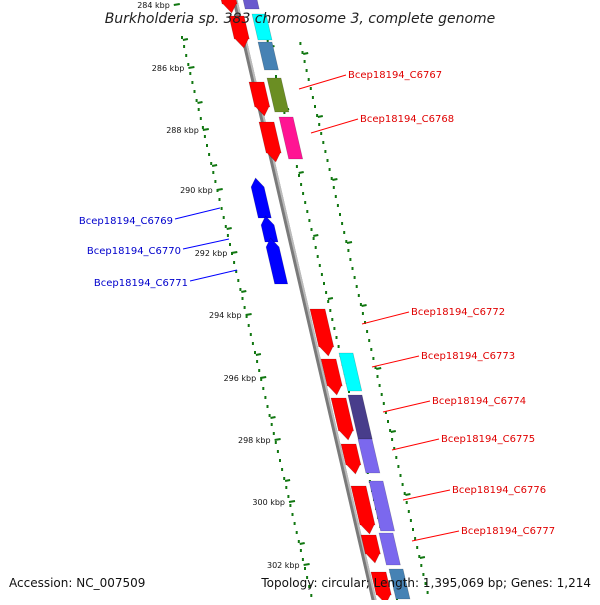  I want to click on reverse-gene-label: Bcep18194_C6770, so click(134, 251).